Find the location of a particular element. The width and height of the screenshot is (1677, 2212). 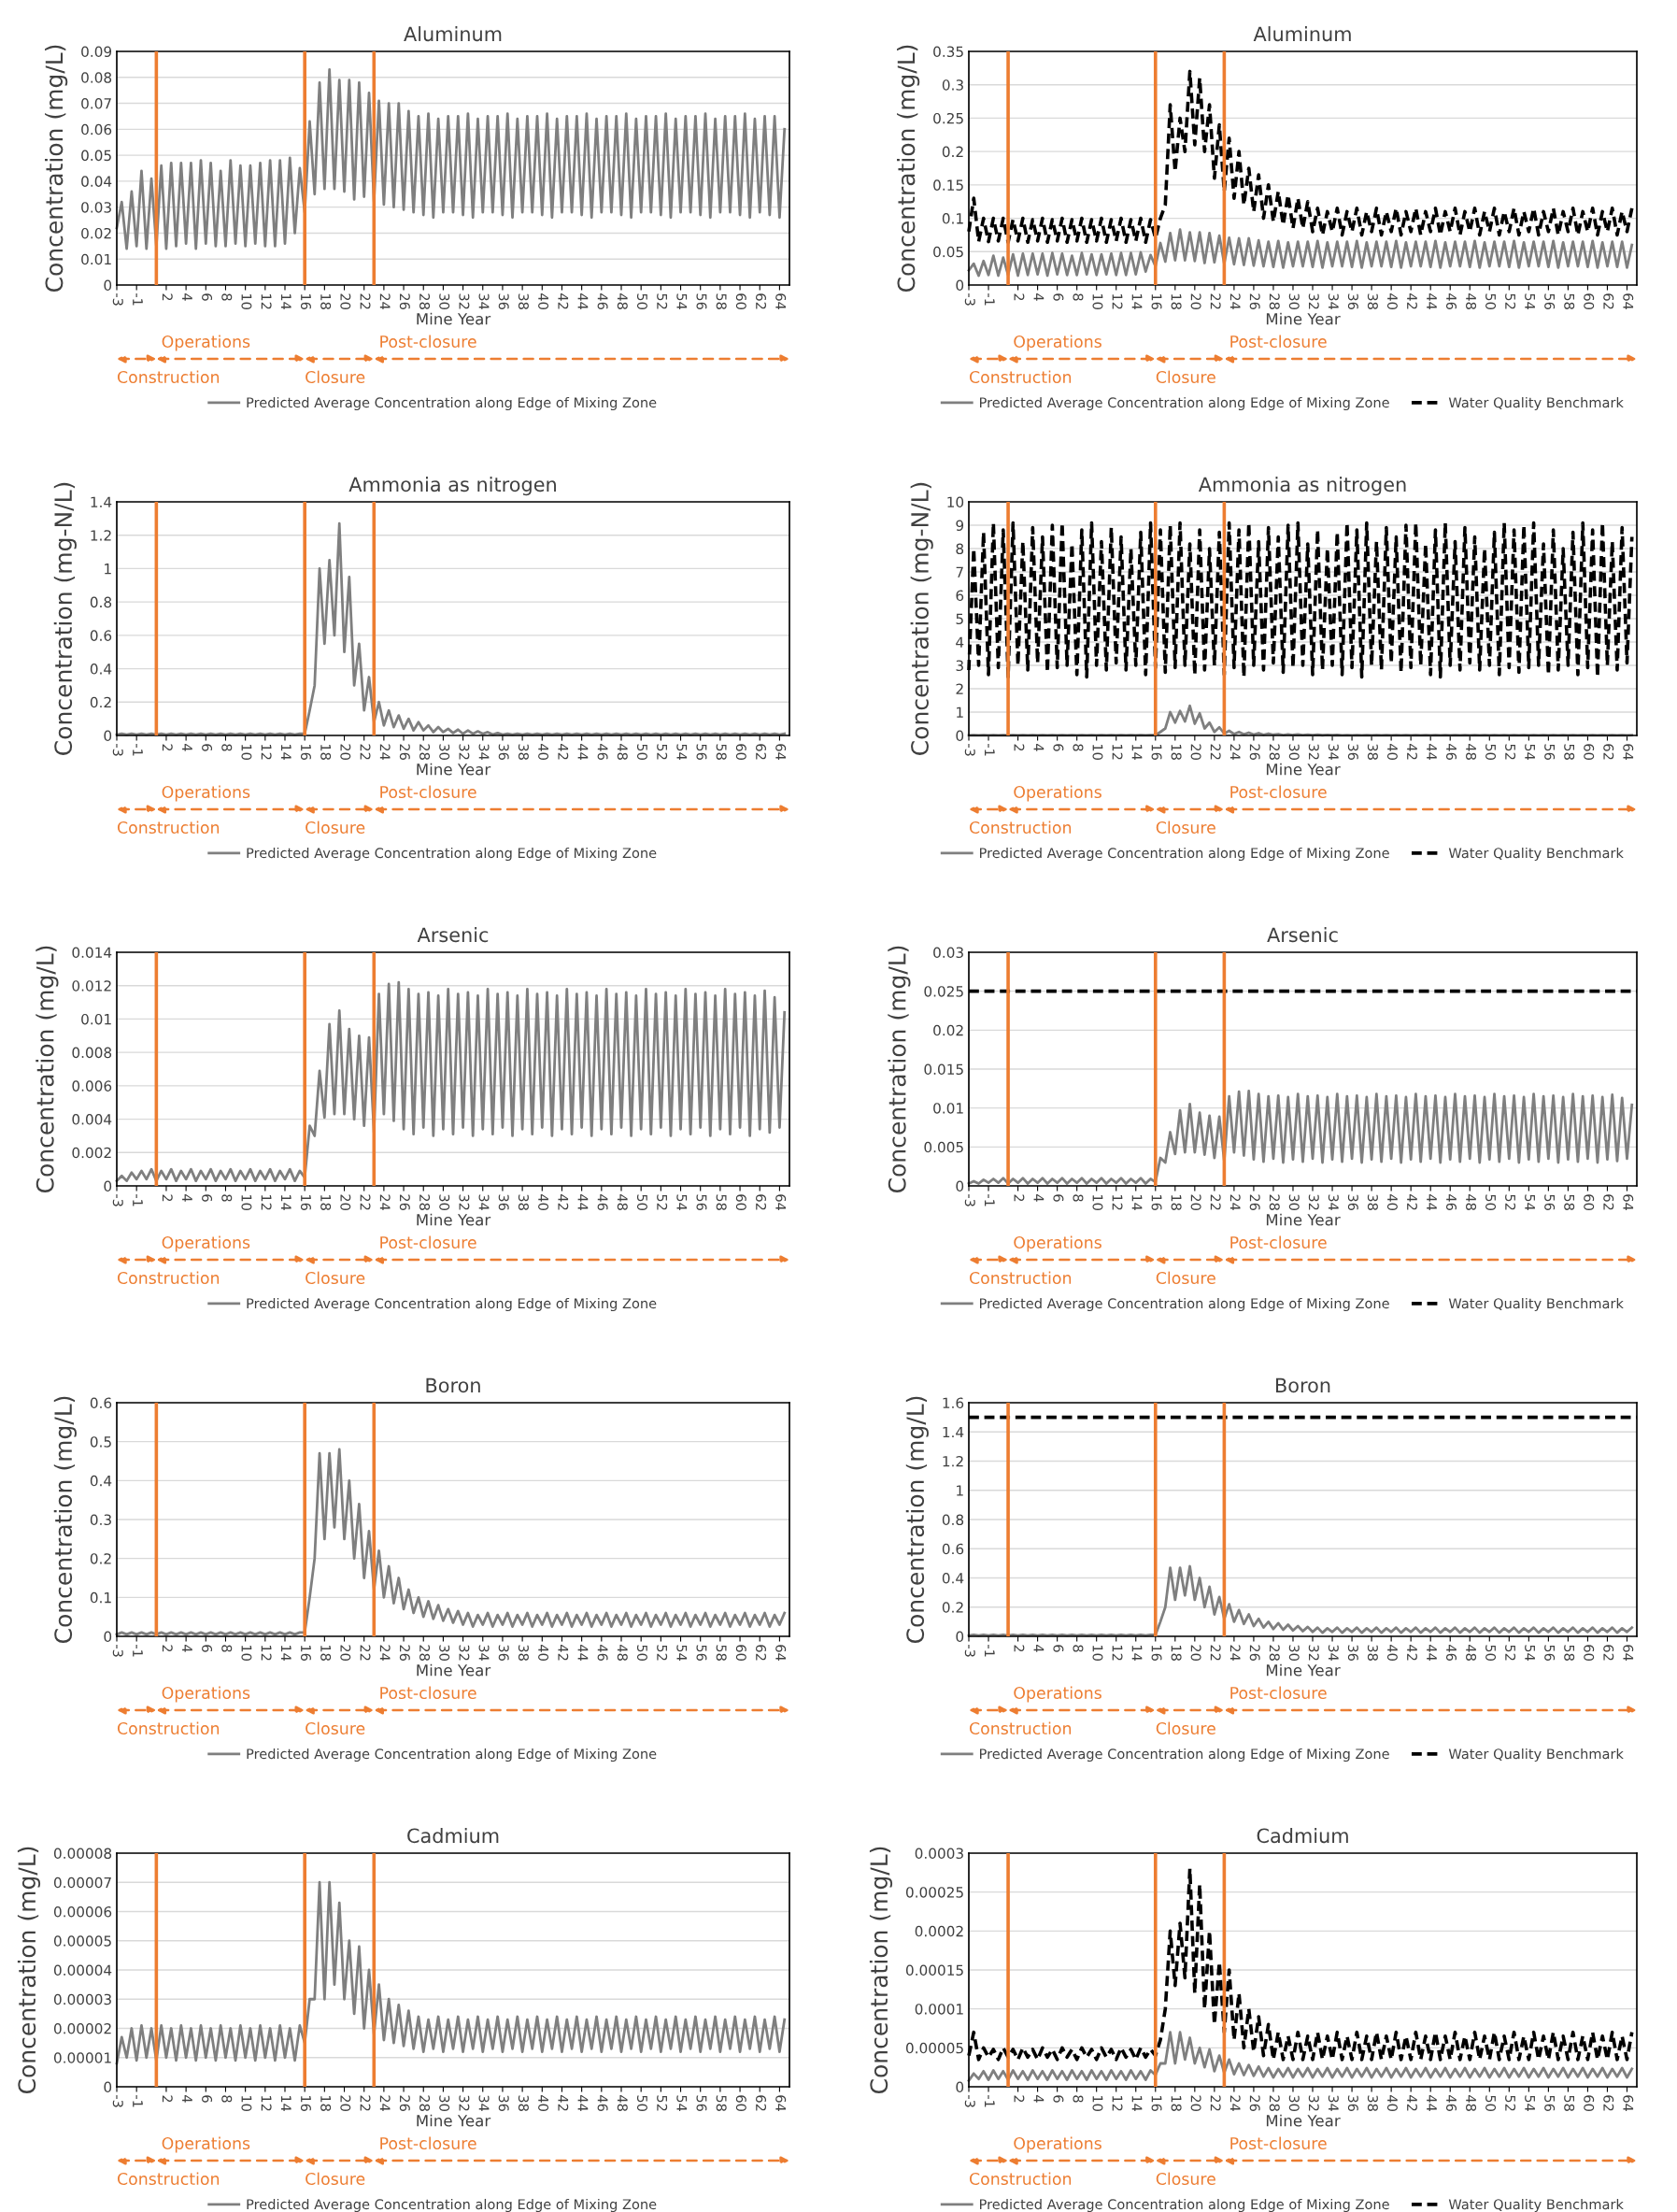

x-tick-label: 12 is located at coordinates (266, 1202).